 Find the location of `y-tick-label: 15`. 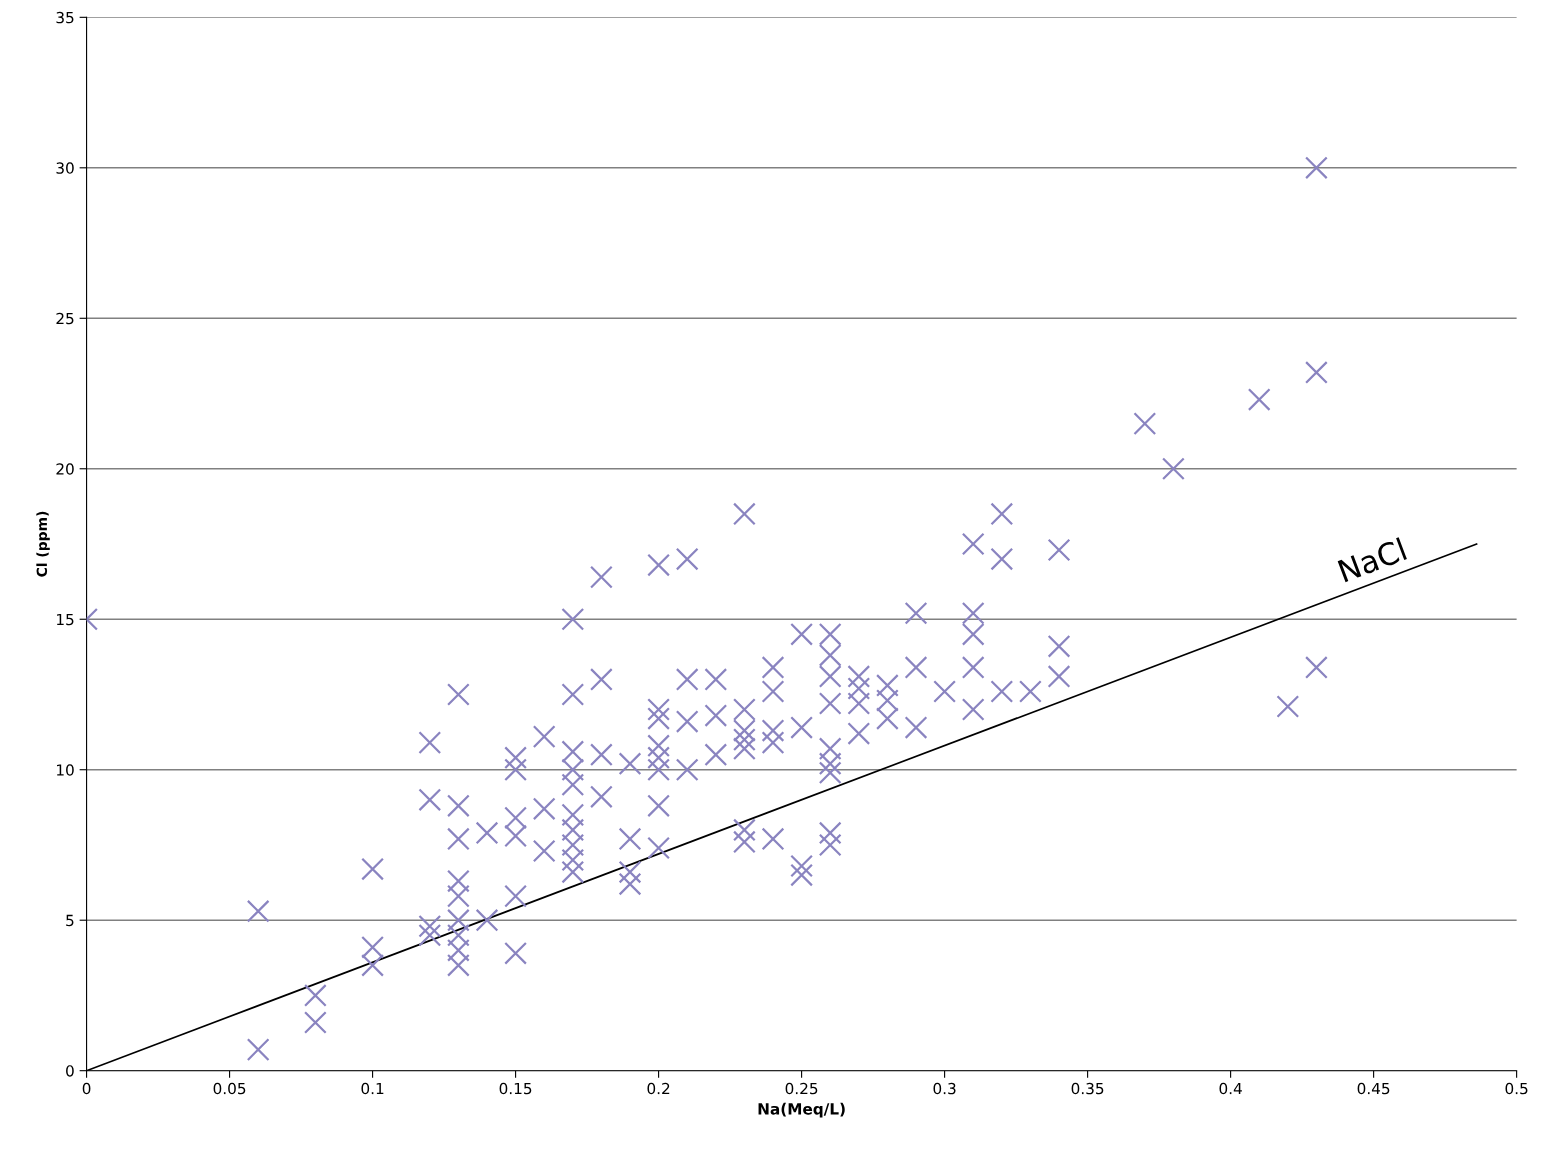

y-tick-label: 15 is located at coordinates (65, 619).